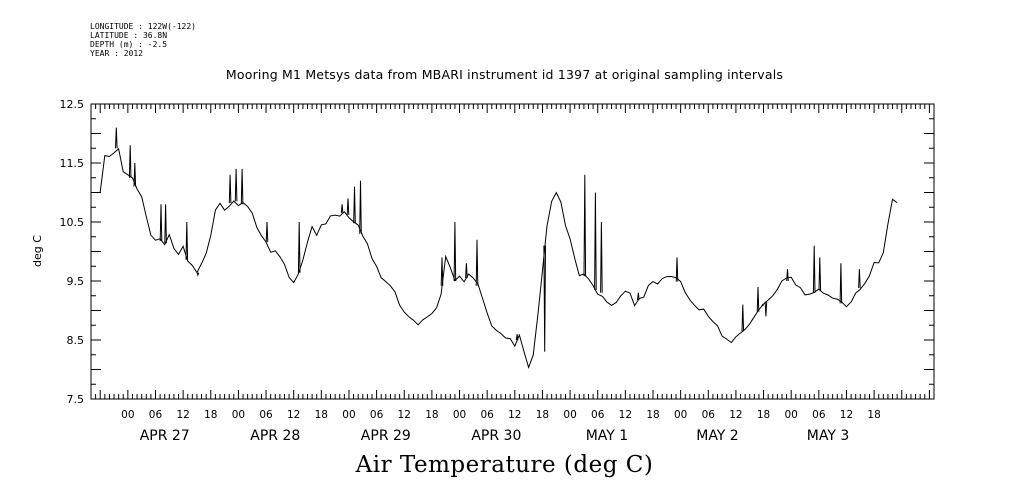 The width and height of the screenshot is (1009, 504). Describe the element at coordinates (72, 222) in the screenshot. I see `y-tick-label: 10.5` at that location.